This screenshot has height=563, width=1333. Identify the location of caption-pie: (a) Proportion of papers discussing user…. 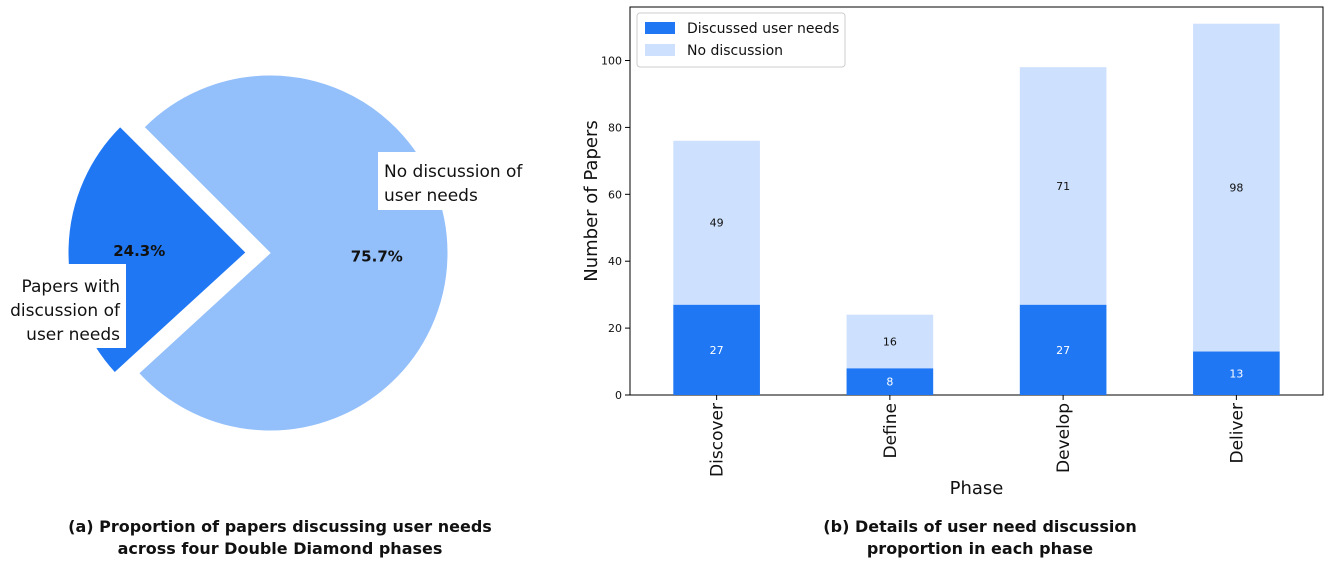
(280, 538).